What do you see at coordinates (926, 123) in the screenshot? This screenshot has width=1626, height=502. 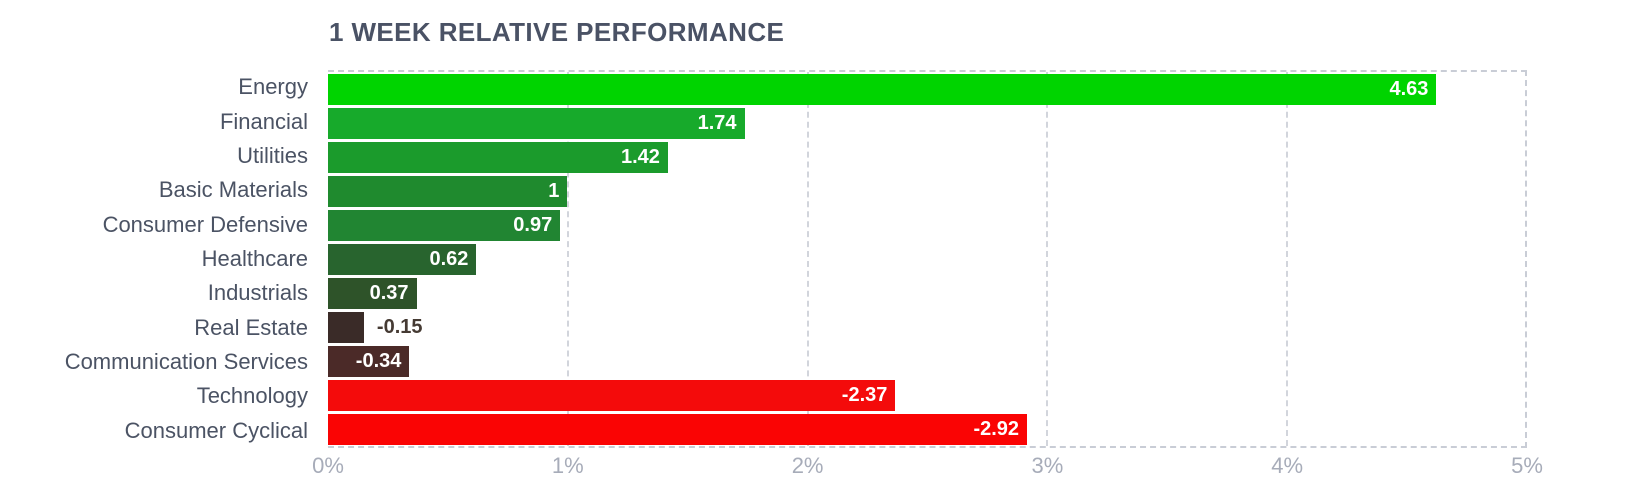 I see `bar-row: 1.74` at bounding box center [926, 123].